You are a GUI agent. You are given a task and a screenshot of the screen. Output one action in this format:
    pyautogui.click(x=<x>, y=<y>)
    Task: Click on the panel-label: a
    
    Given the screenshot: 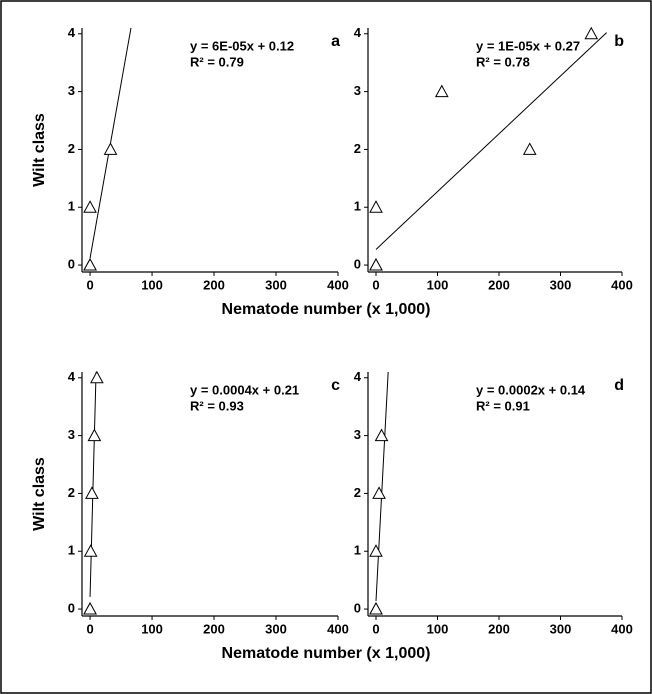 What is the action you would take?
    pyautogui.click(x=335, y=41)
    